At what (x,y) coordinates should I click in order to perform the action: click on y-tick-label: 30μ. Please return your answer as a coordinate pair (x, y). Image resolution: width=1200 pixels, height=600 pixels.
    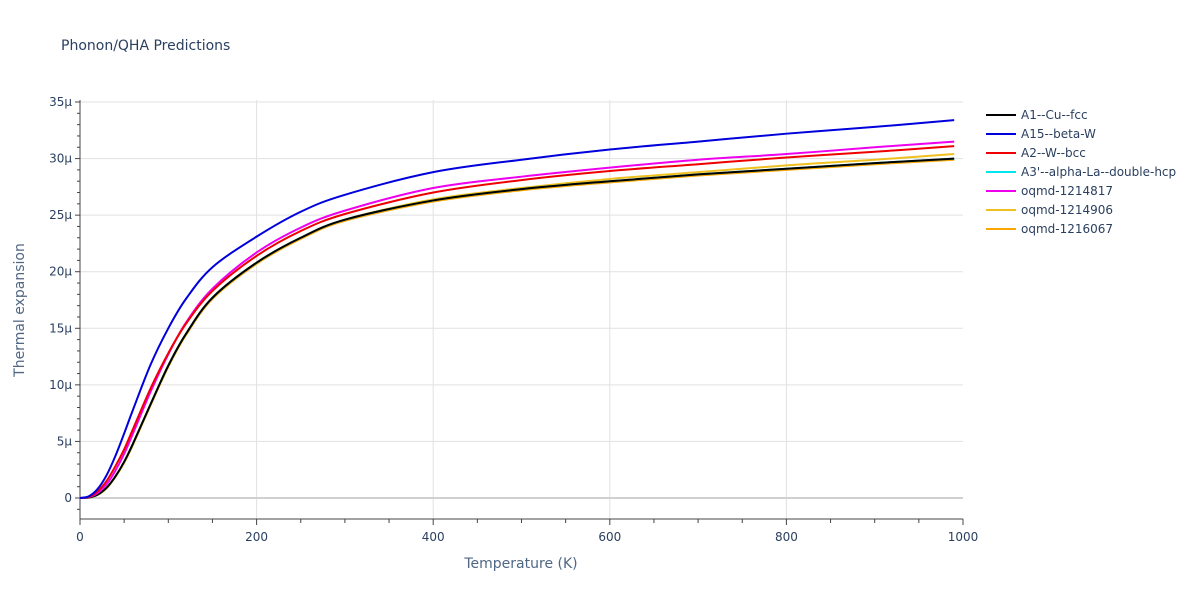
    Looking at the image, I should click on (60, 159).